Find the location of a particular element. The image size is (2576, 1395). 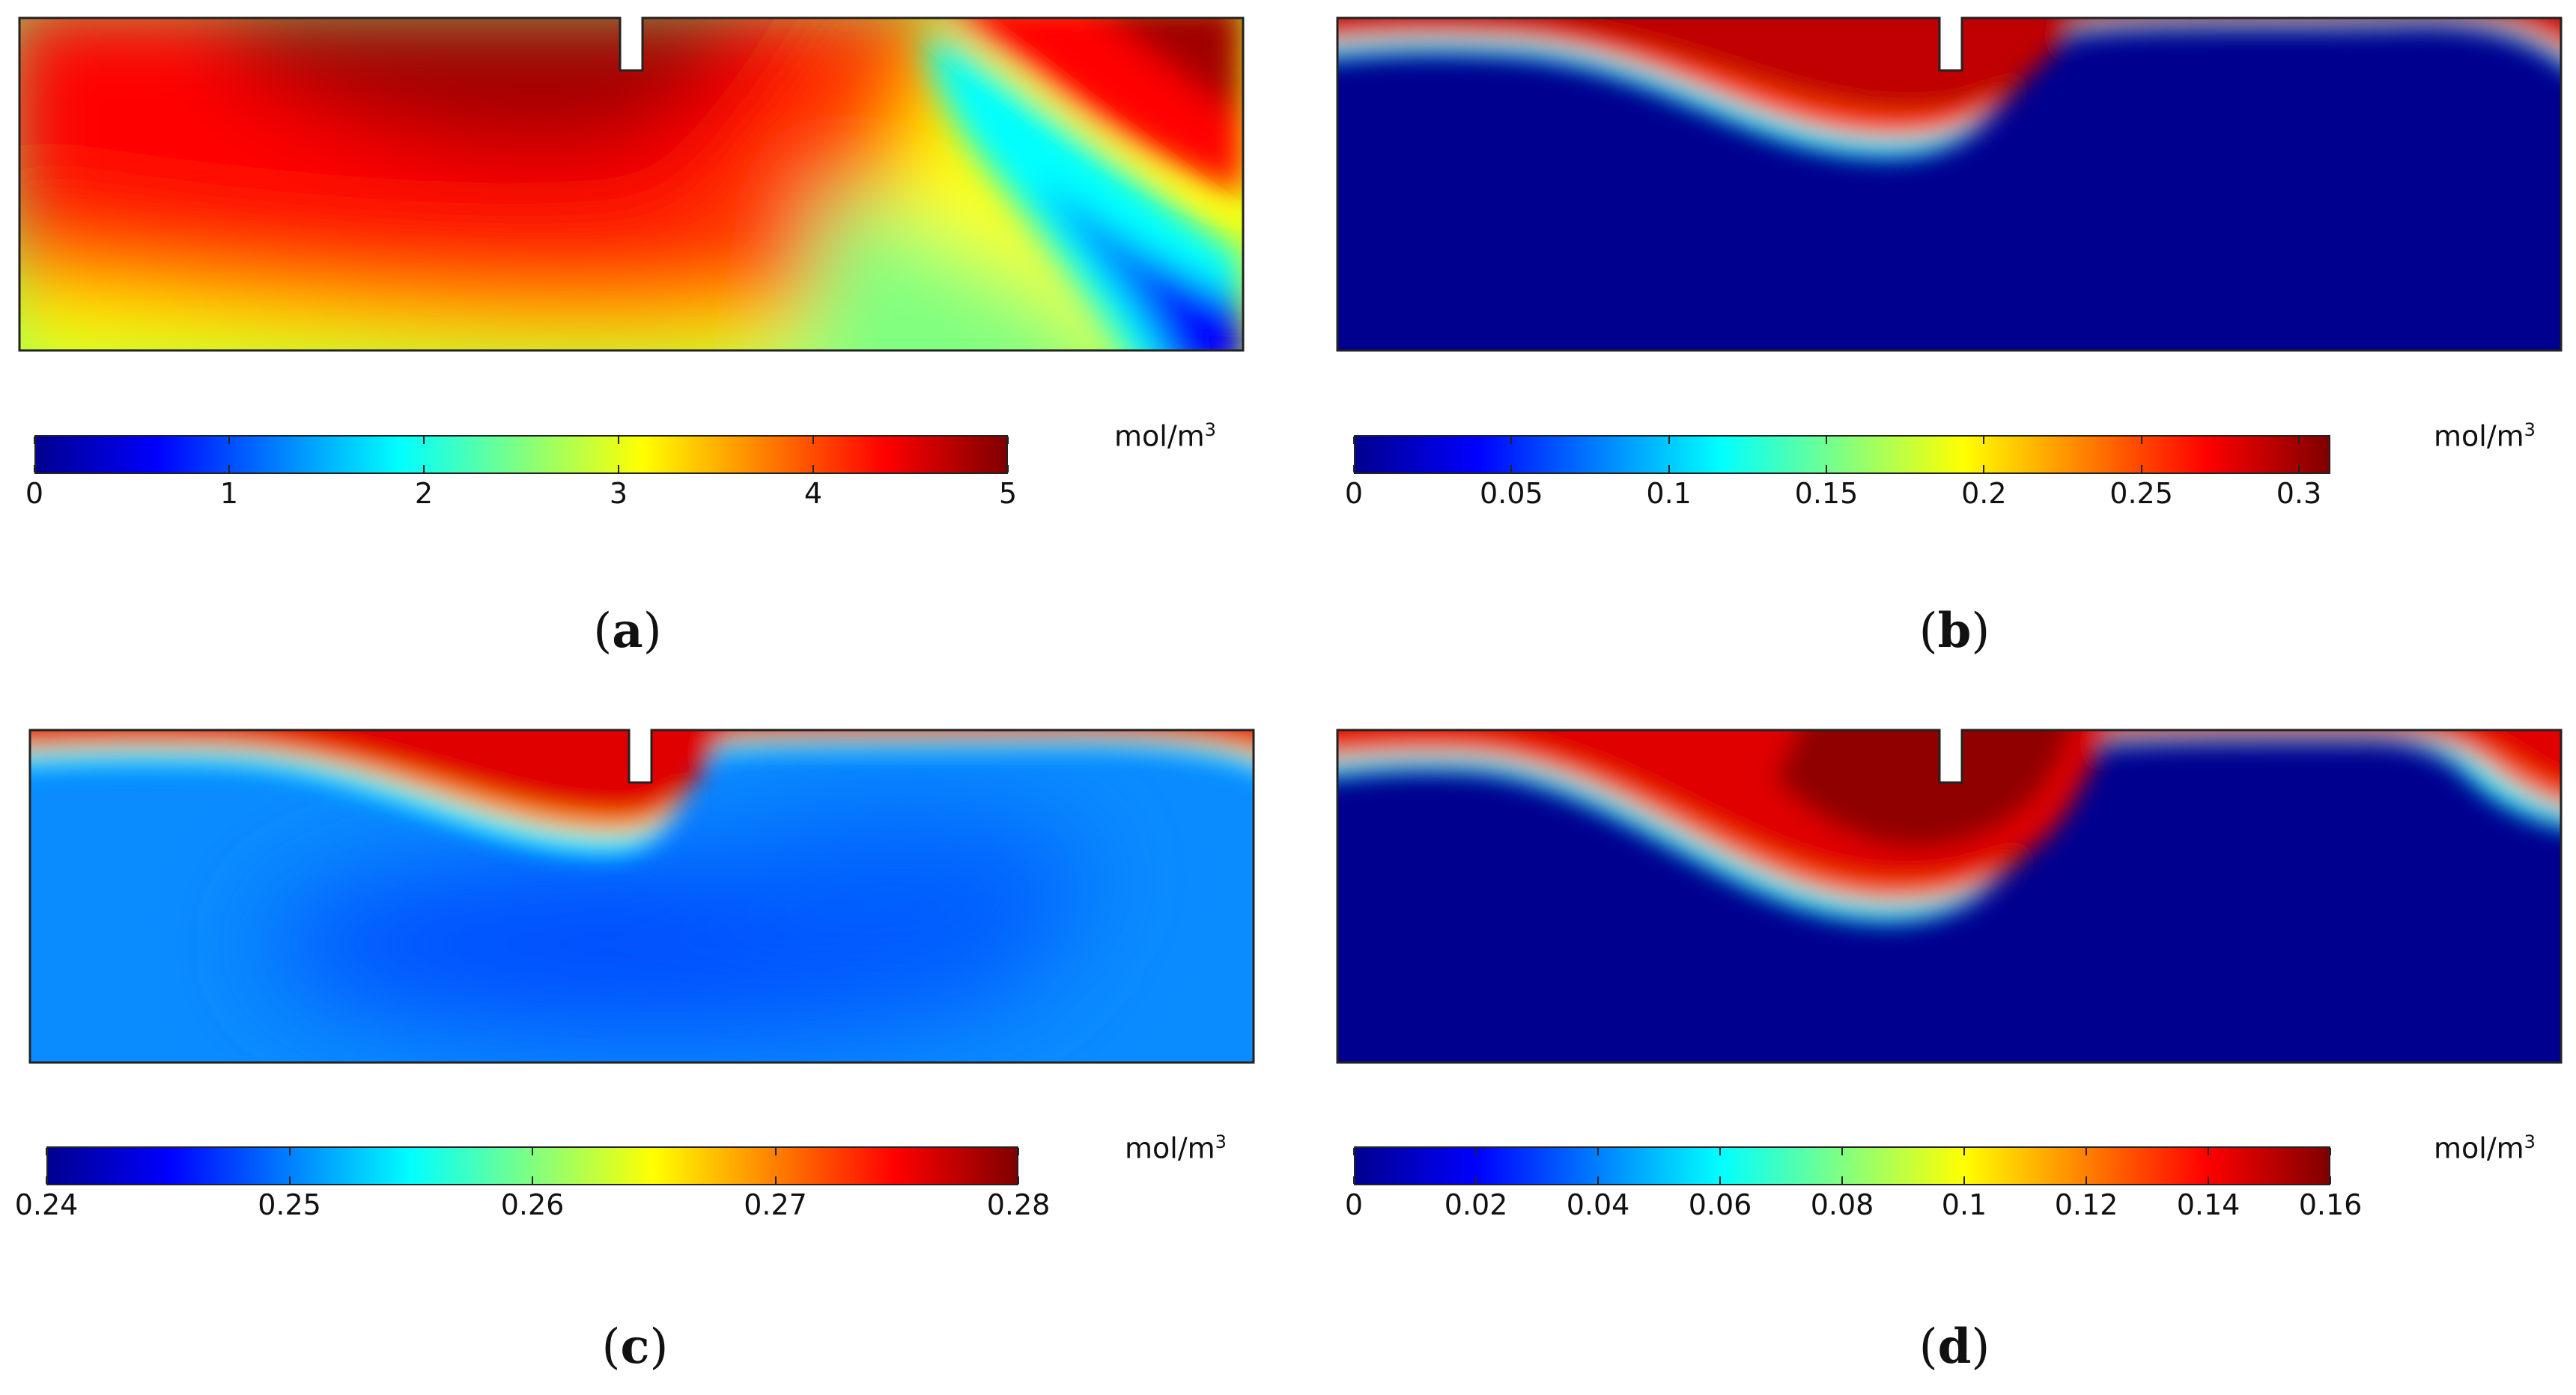

concentration-field-d is located at coordinates (1949, 896).